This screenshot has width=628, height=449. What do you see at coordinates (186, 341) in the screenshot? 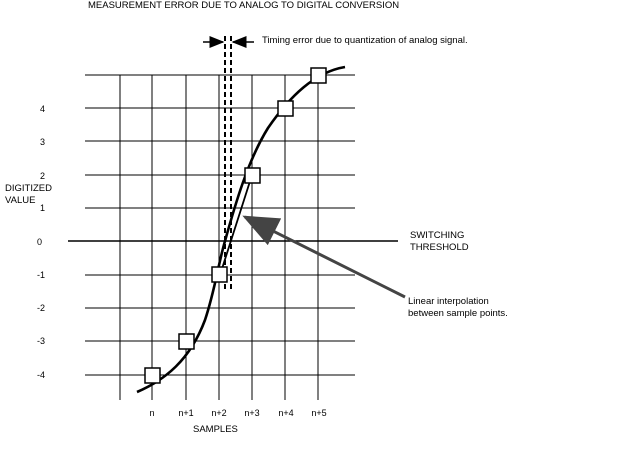
I see `sample-point-n1` at bounding box center [186, 341].